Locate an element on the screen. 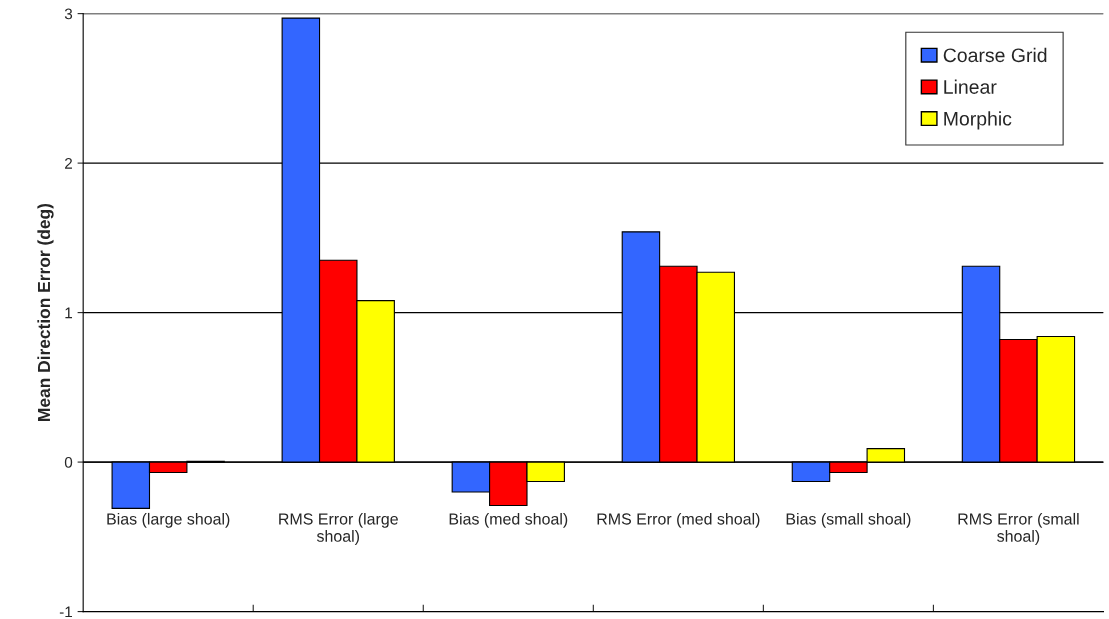 This screenshot has width=1109, height=619. x-tick-label: RMS Error (large shoal) is located at coordinates (338, 528).